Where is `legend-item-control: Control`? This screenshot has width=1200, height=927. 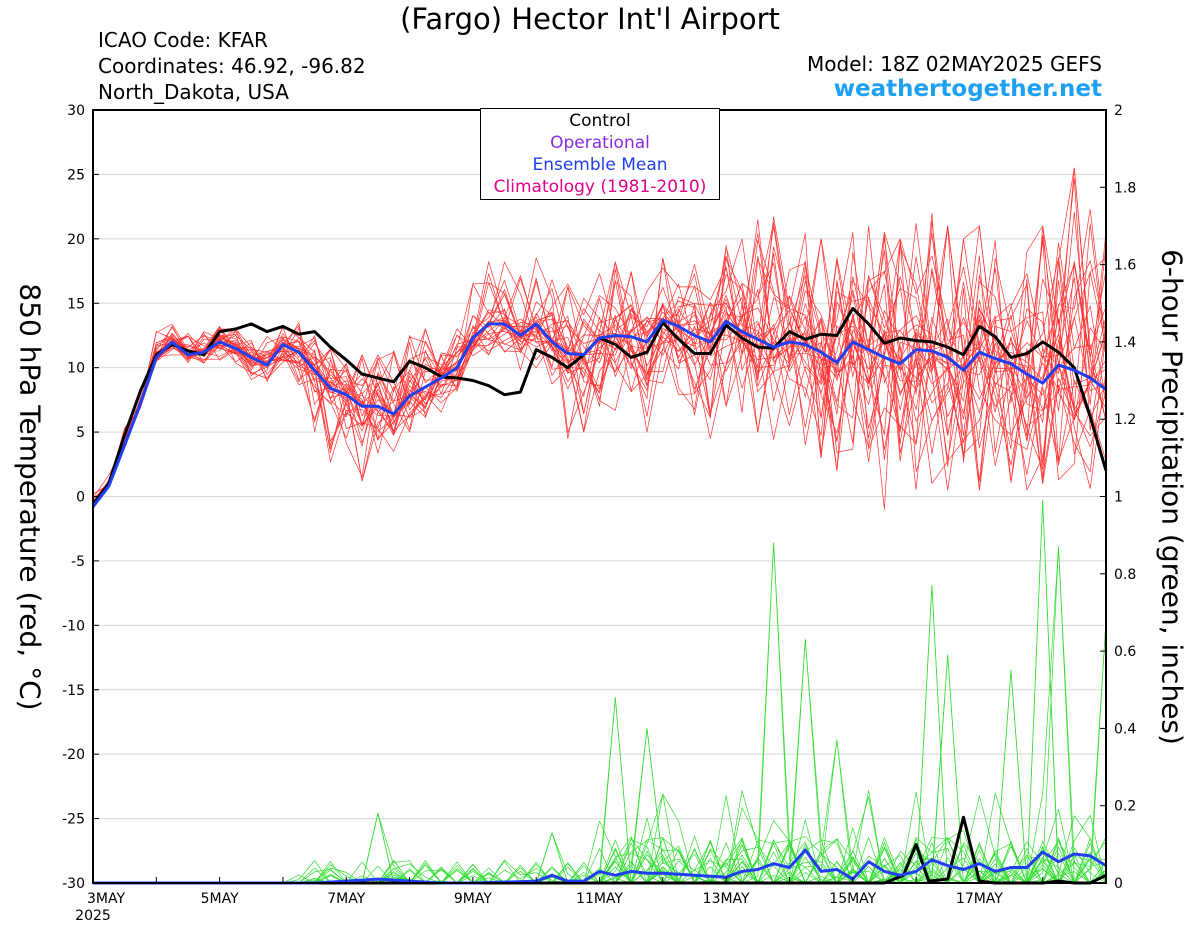
legend-item-control: Control is located at coordinates (600, 121).